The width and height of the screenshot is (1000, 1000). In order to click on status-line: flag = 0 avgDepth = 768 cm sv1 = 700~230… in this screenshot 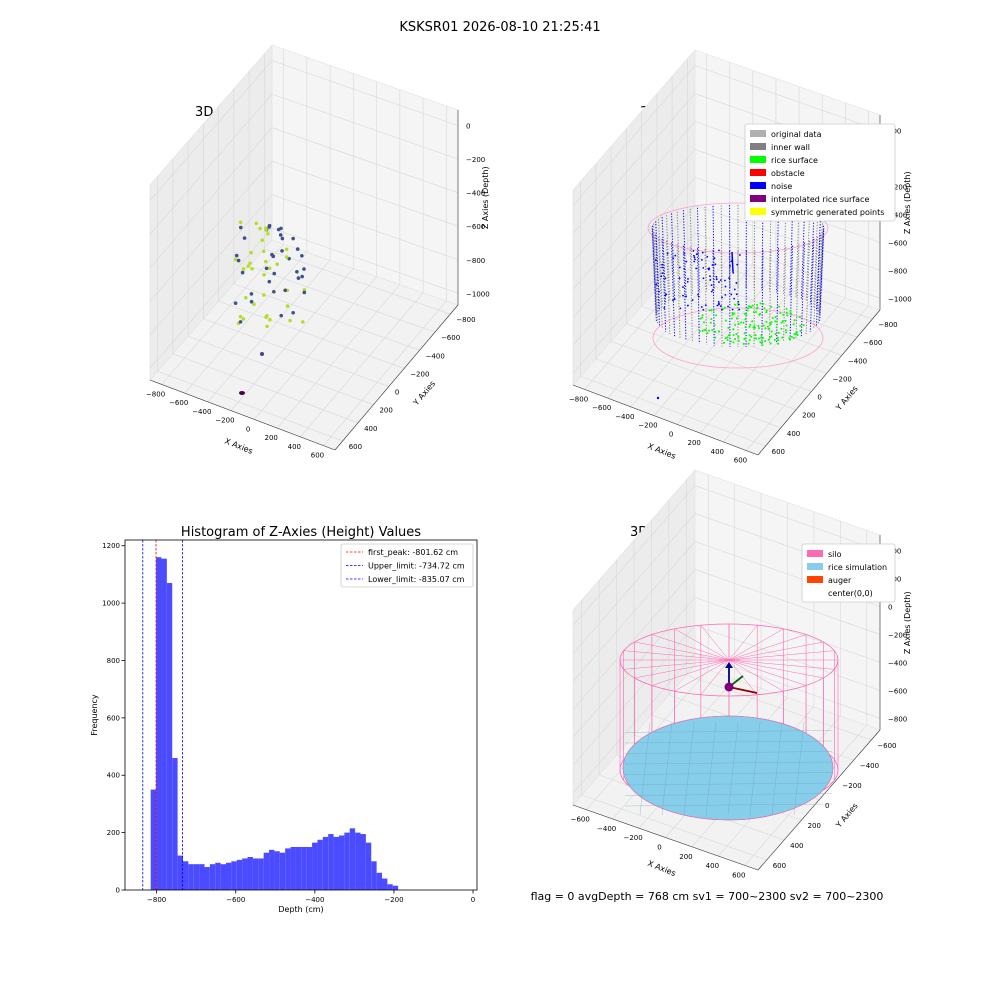, I will do `click(707, 896)`.